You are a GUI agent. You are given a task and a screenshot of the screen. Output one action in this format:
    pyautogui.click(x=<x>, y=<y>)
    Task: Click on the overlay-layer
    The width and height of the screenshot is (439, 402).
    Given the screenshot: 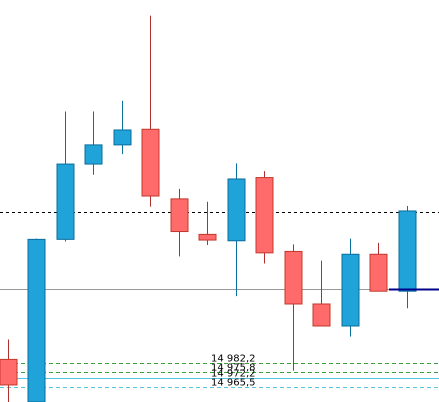 What is the action you would take?
    pyautogui.click(x=414, y=289)
    